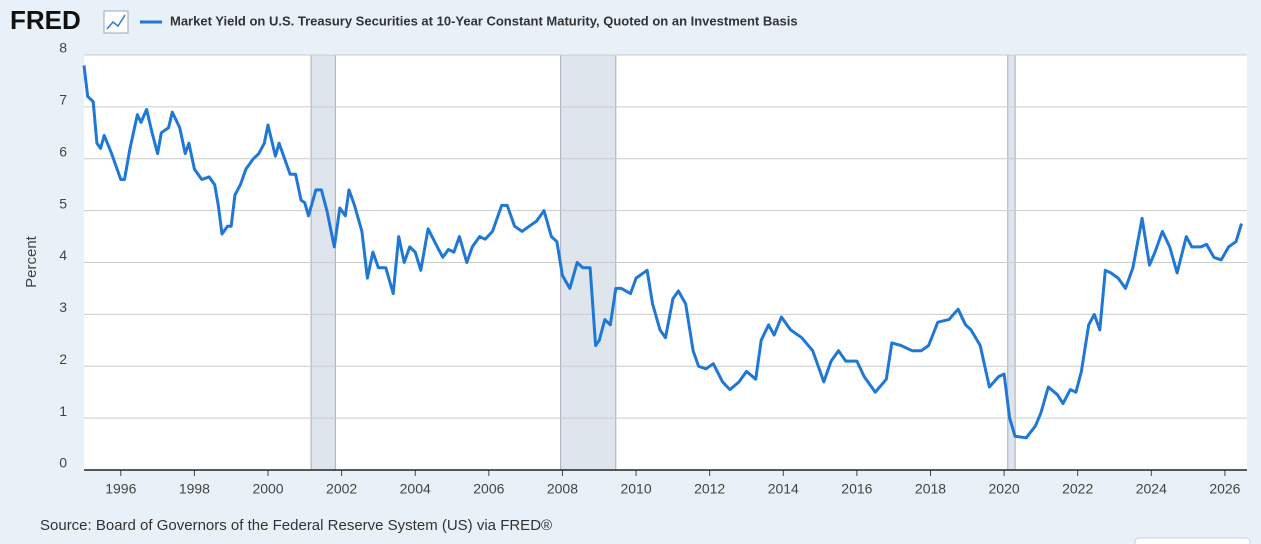  Describe the element at coordinates (562, 489) in the screenshot. I see `x-tick-label: 2008` at that location.